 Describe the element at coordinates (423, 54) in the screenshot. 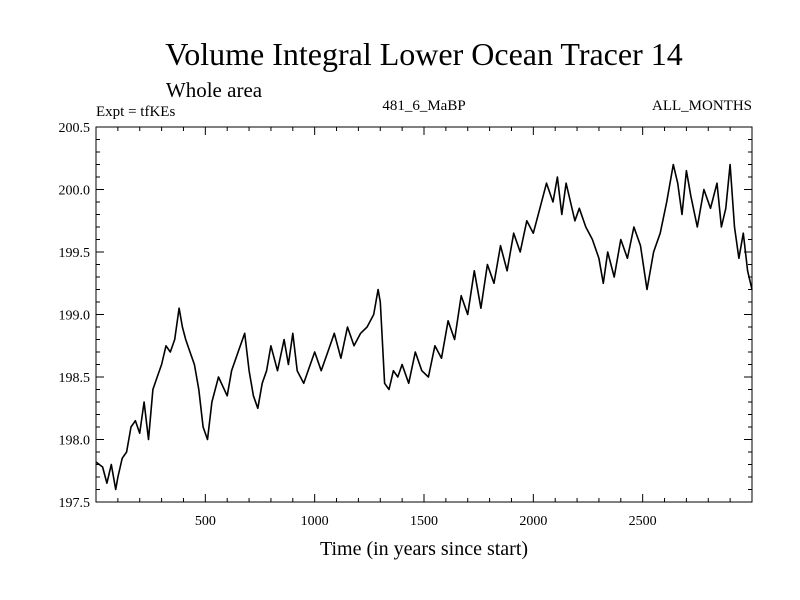

I see `chart-title: Volume Integral Lower Ocean Tracer 14` at that location.